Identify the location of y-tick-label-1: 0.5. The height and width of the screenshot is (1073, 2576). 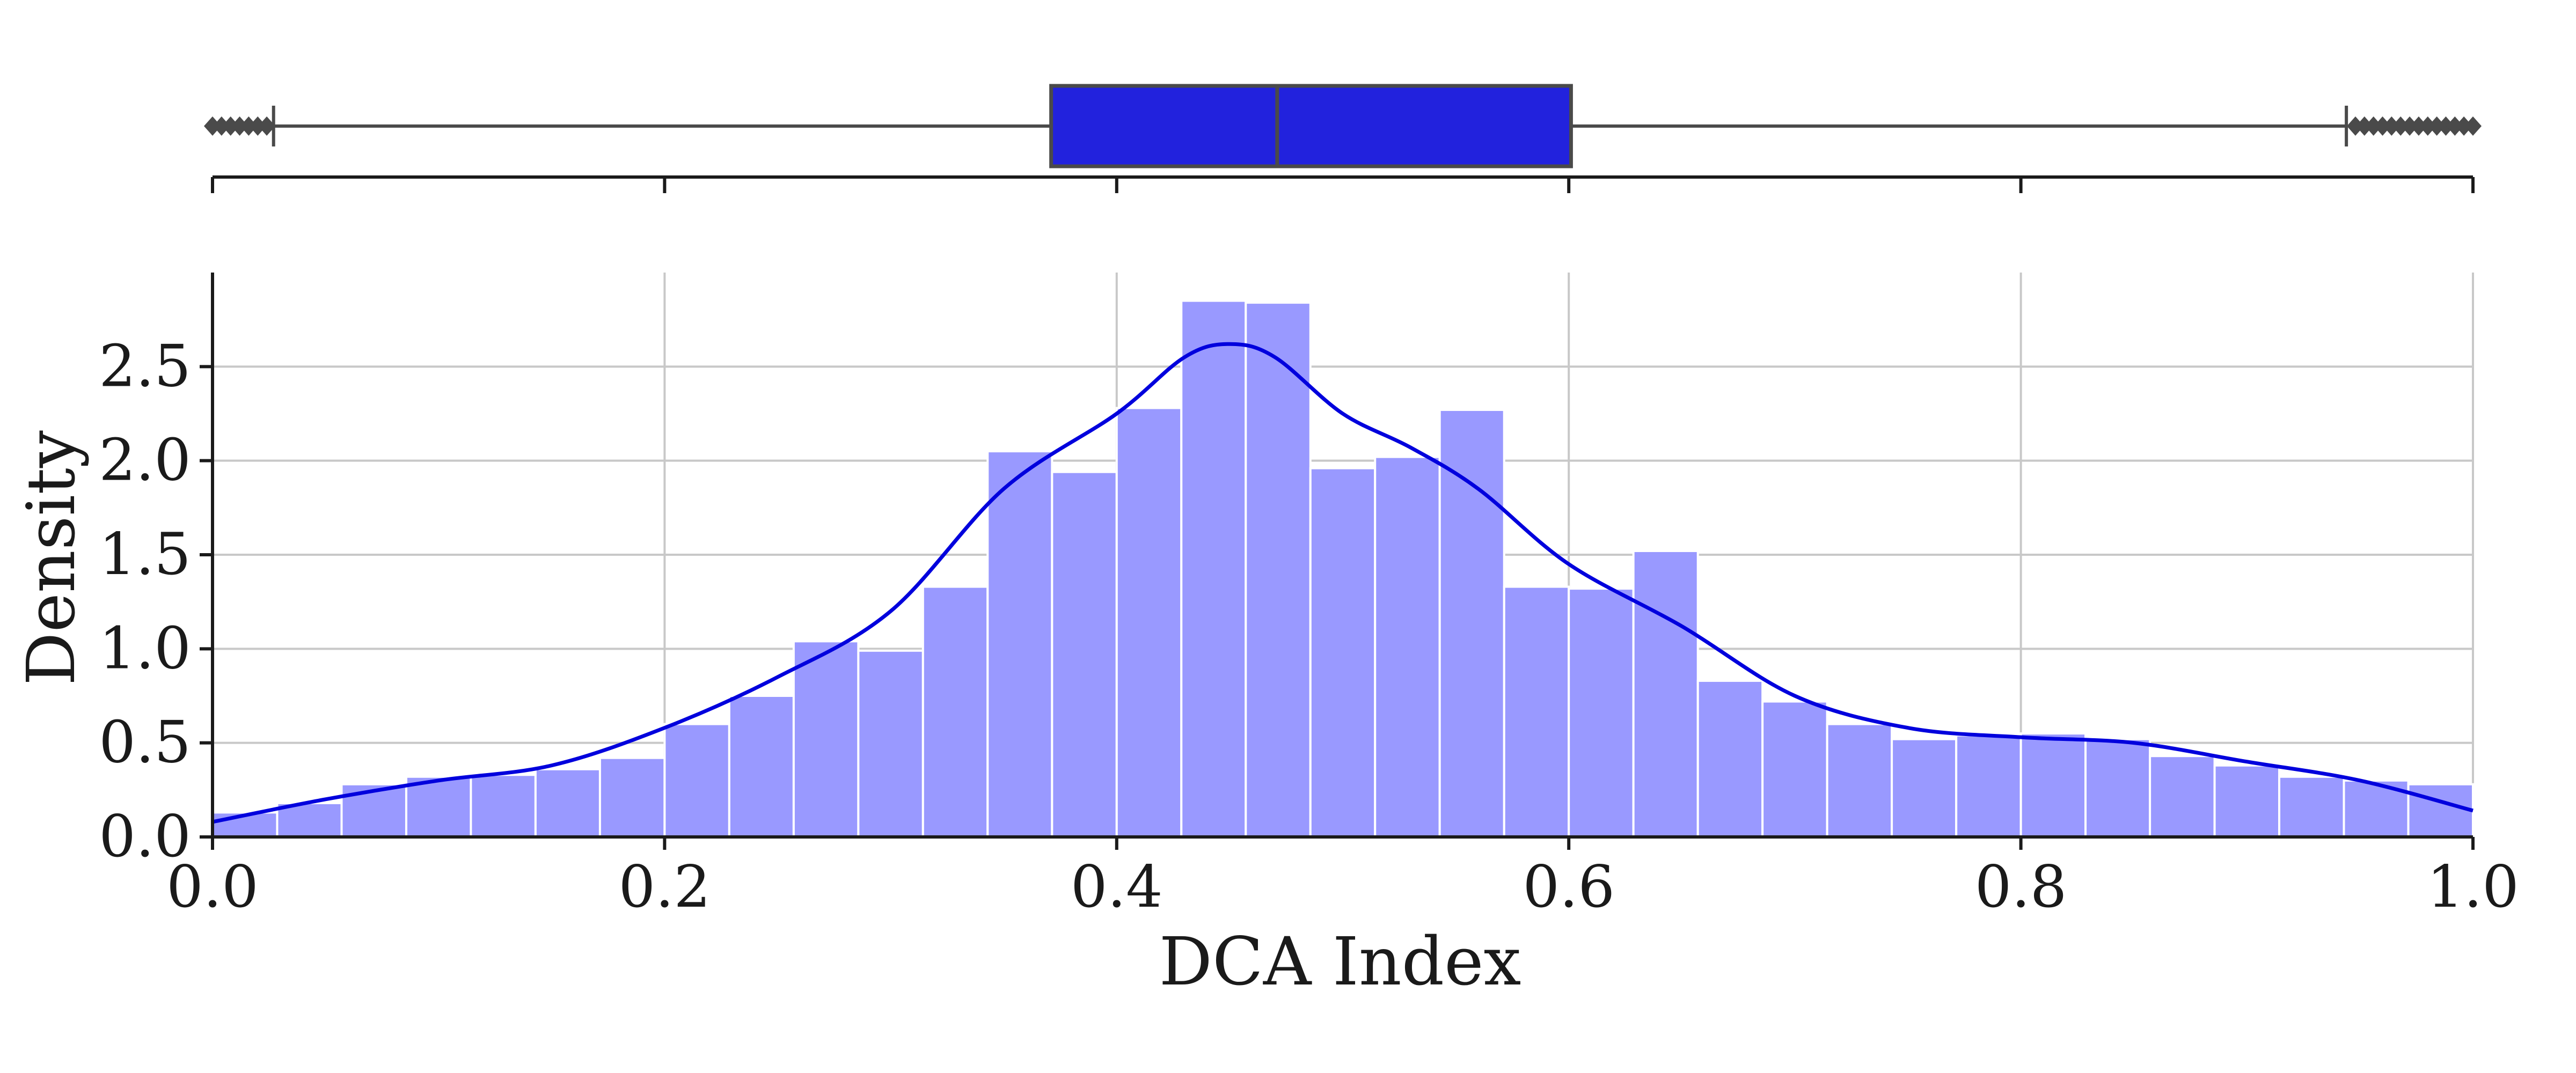
(145, 742).